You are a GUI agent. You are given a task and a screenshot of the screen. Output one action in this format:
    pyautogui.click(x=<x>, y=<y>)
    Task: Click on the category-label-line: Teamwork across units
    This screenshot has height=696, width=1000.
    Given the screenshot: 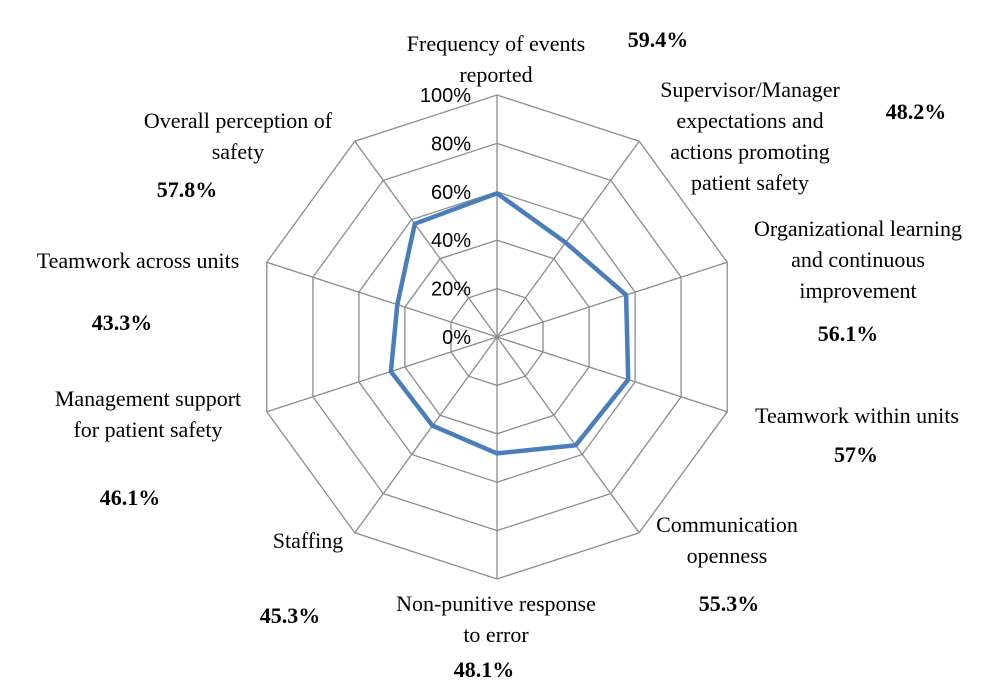 What is the action you would take?
    pyautogui.click(x=138, y=260)
    